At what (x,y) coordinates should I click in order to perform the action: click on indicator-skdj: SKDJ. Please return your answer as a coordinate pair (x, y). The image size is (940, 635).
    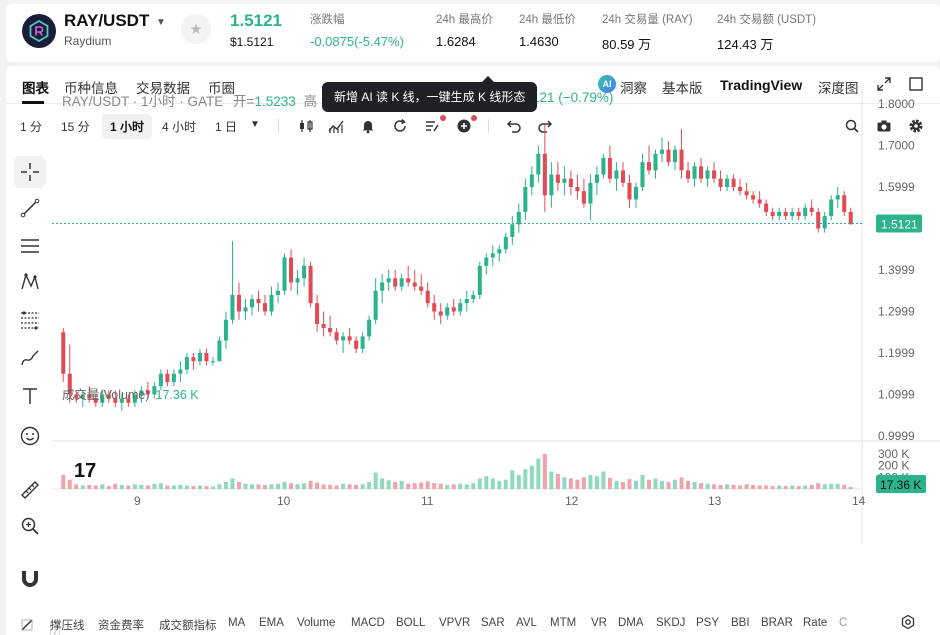
    Looking at the image, I should click on (671, 623).